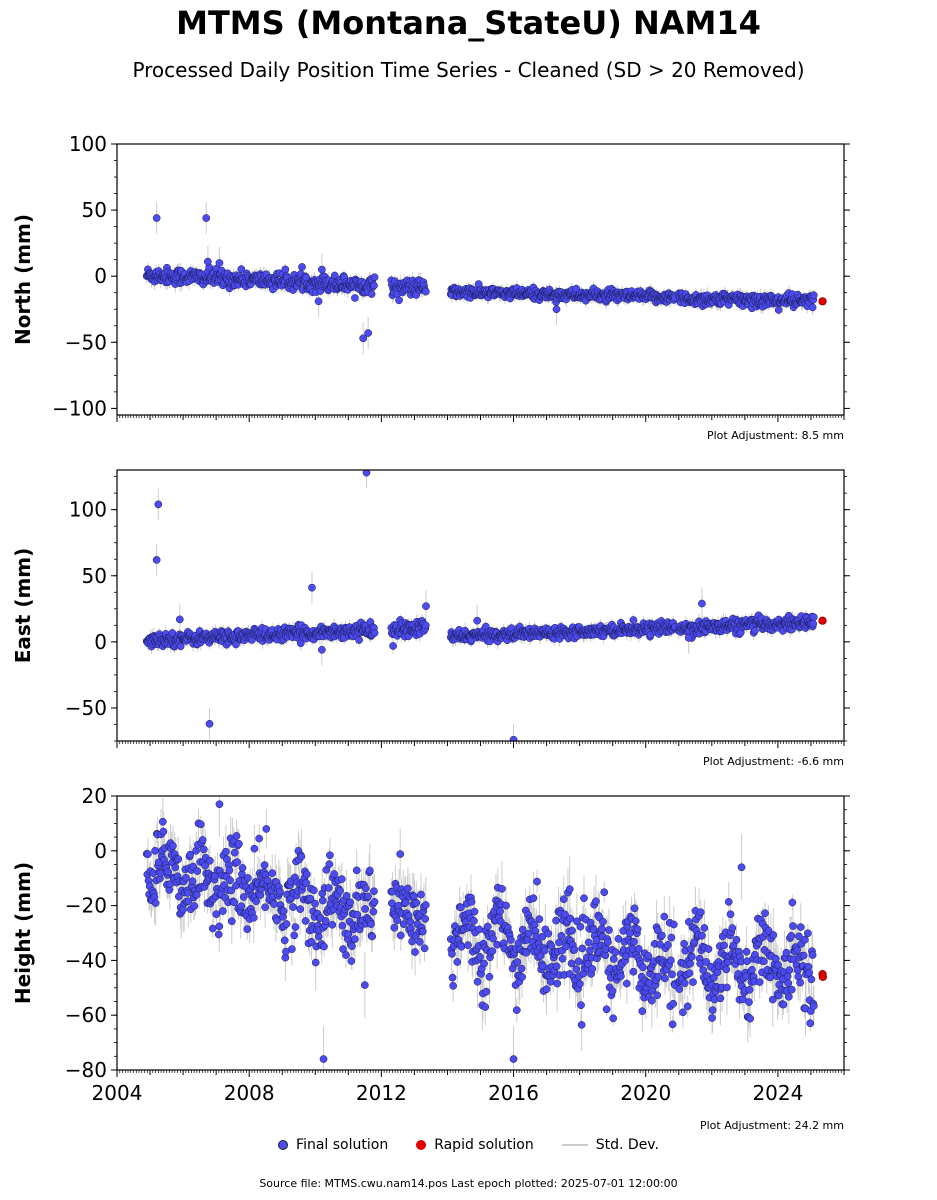  Describe the element at coordinates (822, 301) in the screenshot. I see `north-rapid-point` at that location.